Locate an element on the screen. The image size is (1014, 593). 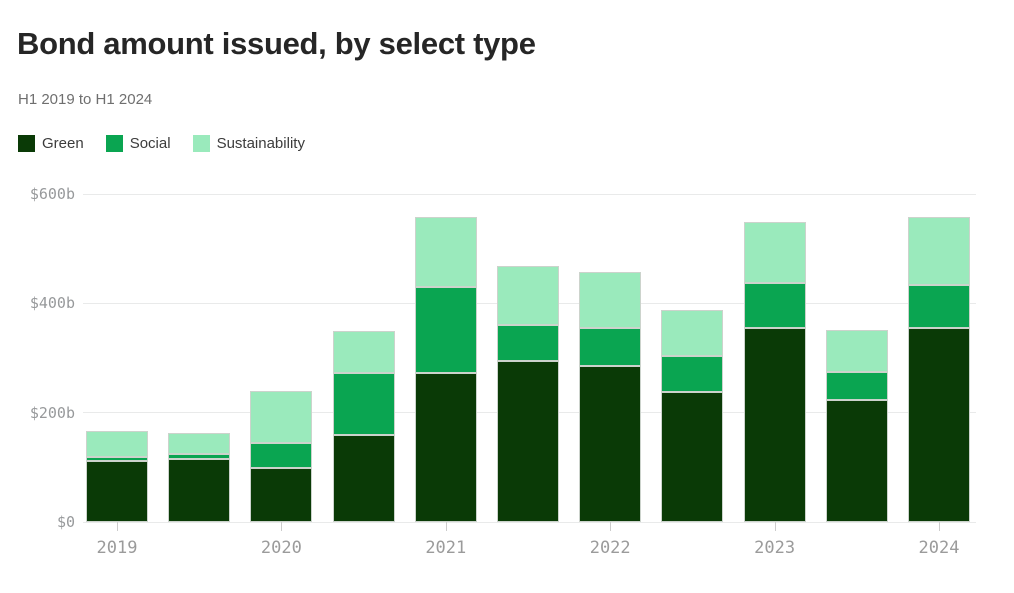
bar-segment-2020-h1-social is located at coordinates (281, 456).